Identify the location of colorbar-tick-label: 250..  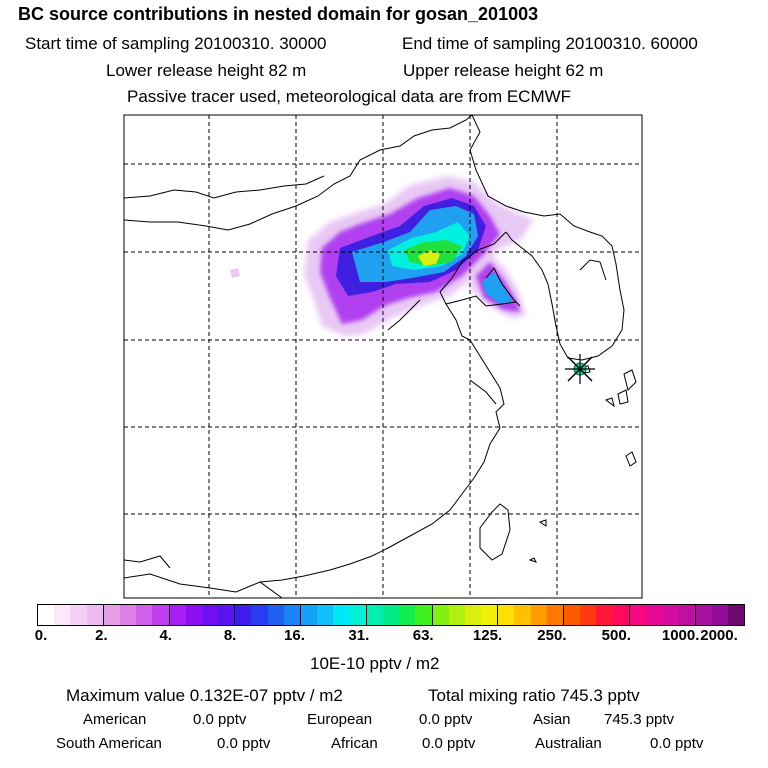
(552, 635).